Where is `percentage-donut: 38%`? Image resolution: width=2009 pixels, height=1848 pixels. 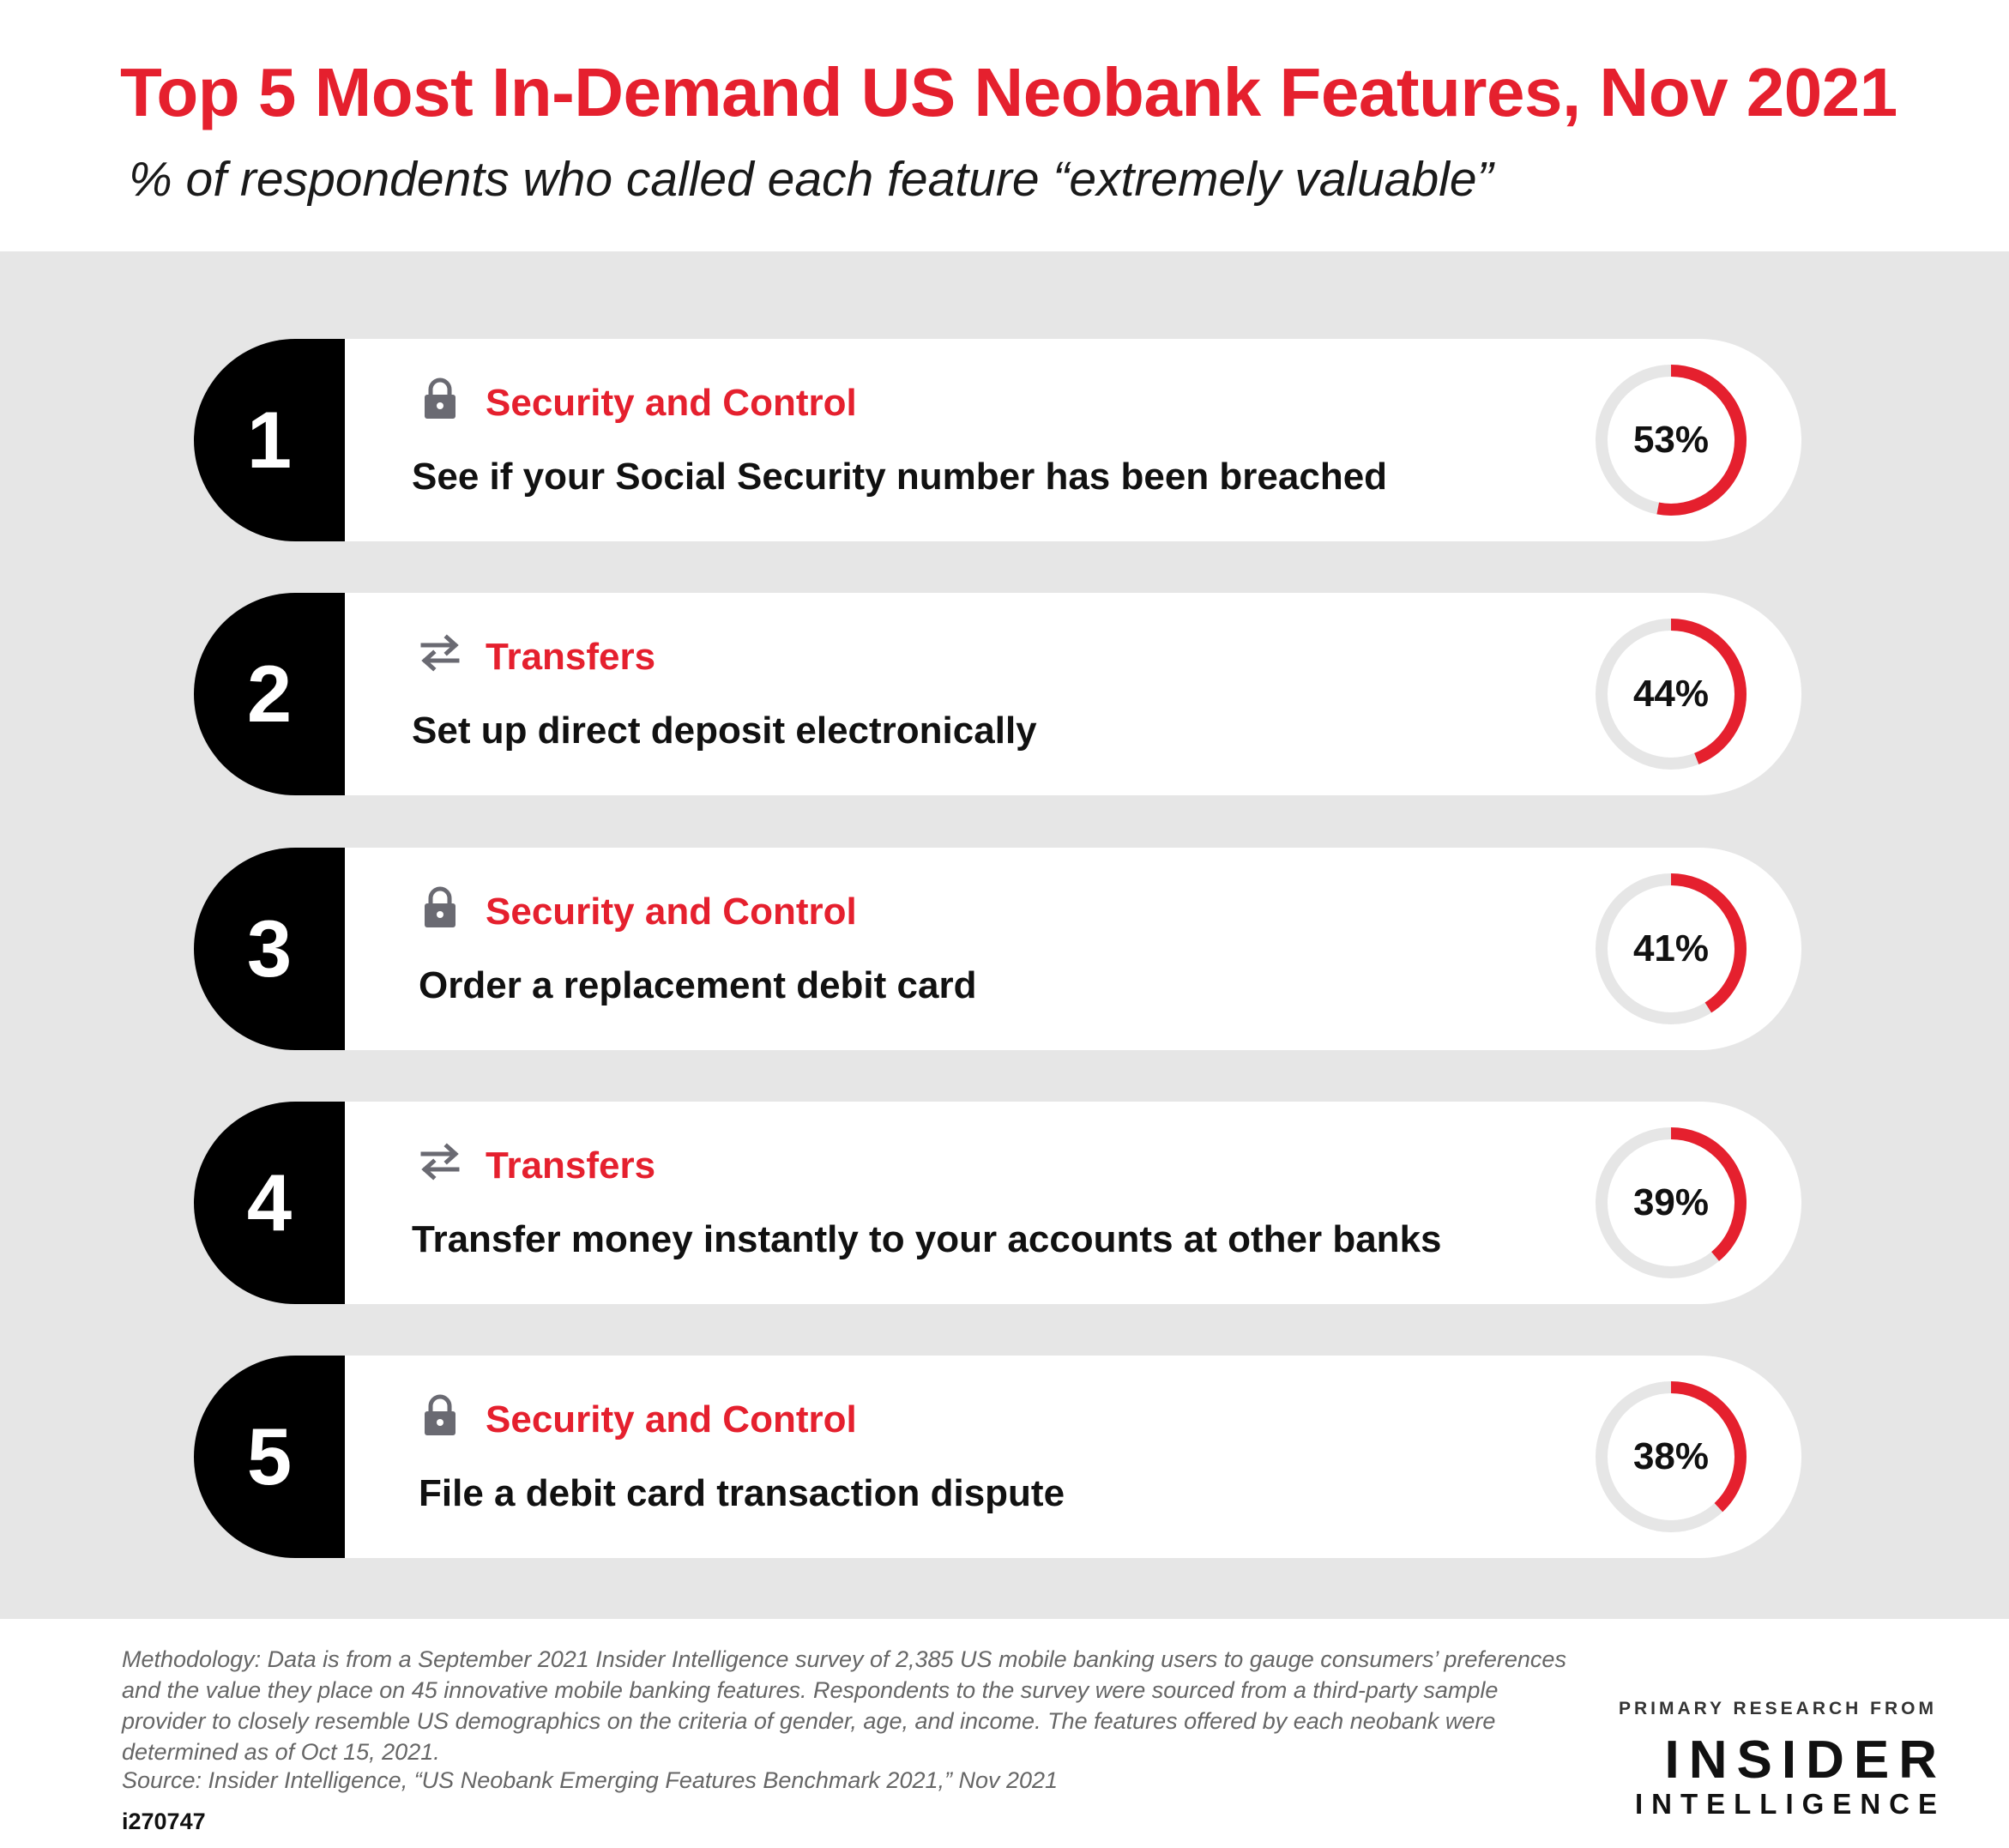
percentage-donut: 38% is located at coordinates (1671, 1456).